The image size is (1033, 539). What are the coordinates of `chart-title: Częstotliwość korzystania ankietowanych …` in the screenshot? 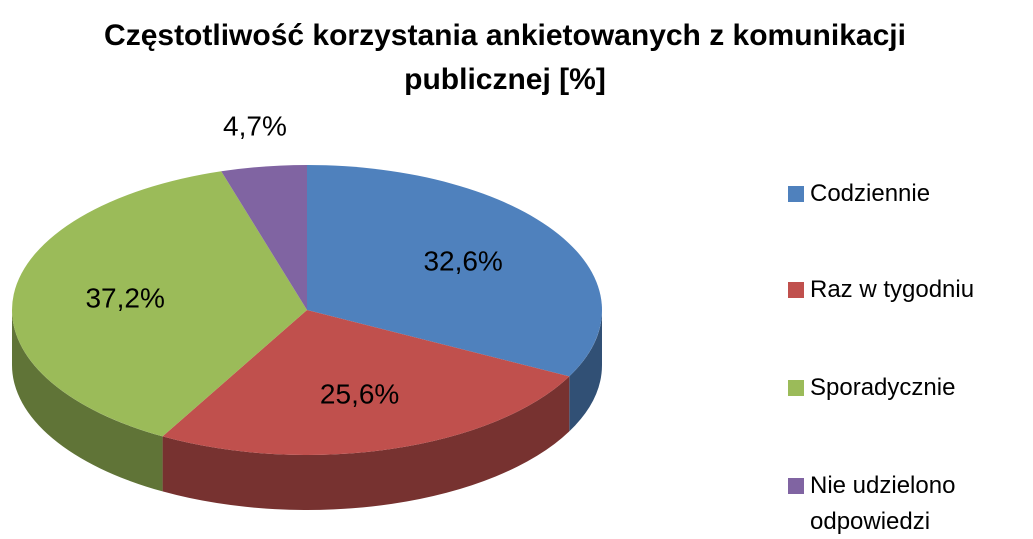 It's located at (505, 57).